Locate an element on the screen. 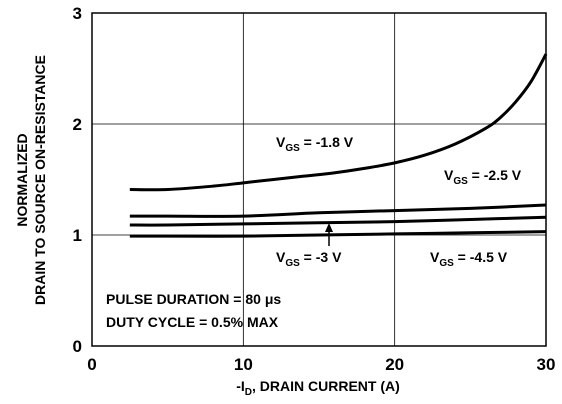 The image size is (562, 404). series-label-4: VGS = -4.5 V is located at coordinates (469, 259).